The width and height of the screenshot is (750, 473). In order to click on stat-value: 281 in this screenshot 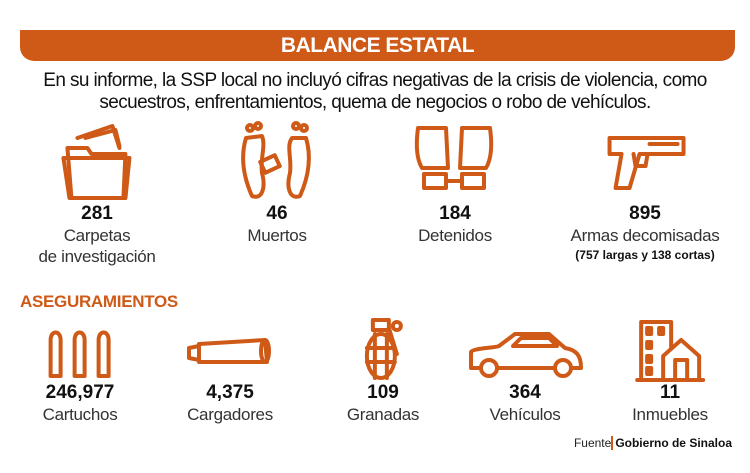, I will do `click(97, 213)`.